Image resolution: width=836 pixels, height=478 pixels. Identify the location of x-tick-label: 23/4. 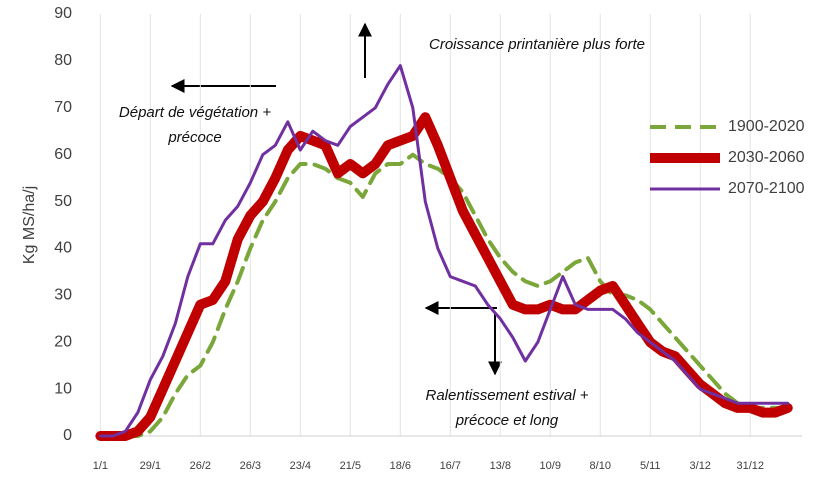
(300, 466).